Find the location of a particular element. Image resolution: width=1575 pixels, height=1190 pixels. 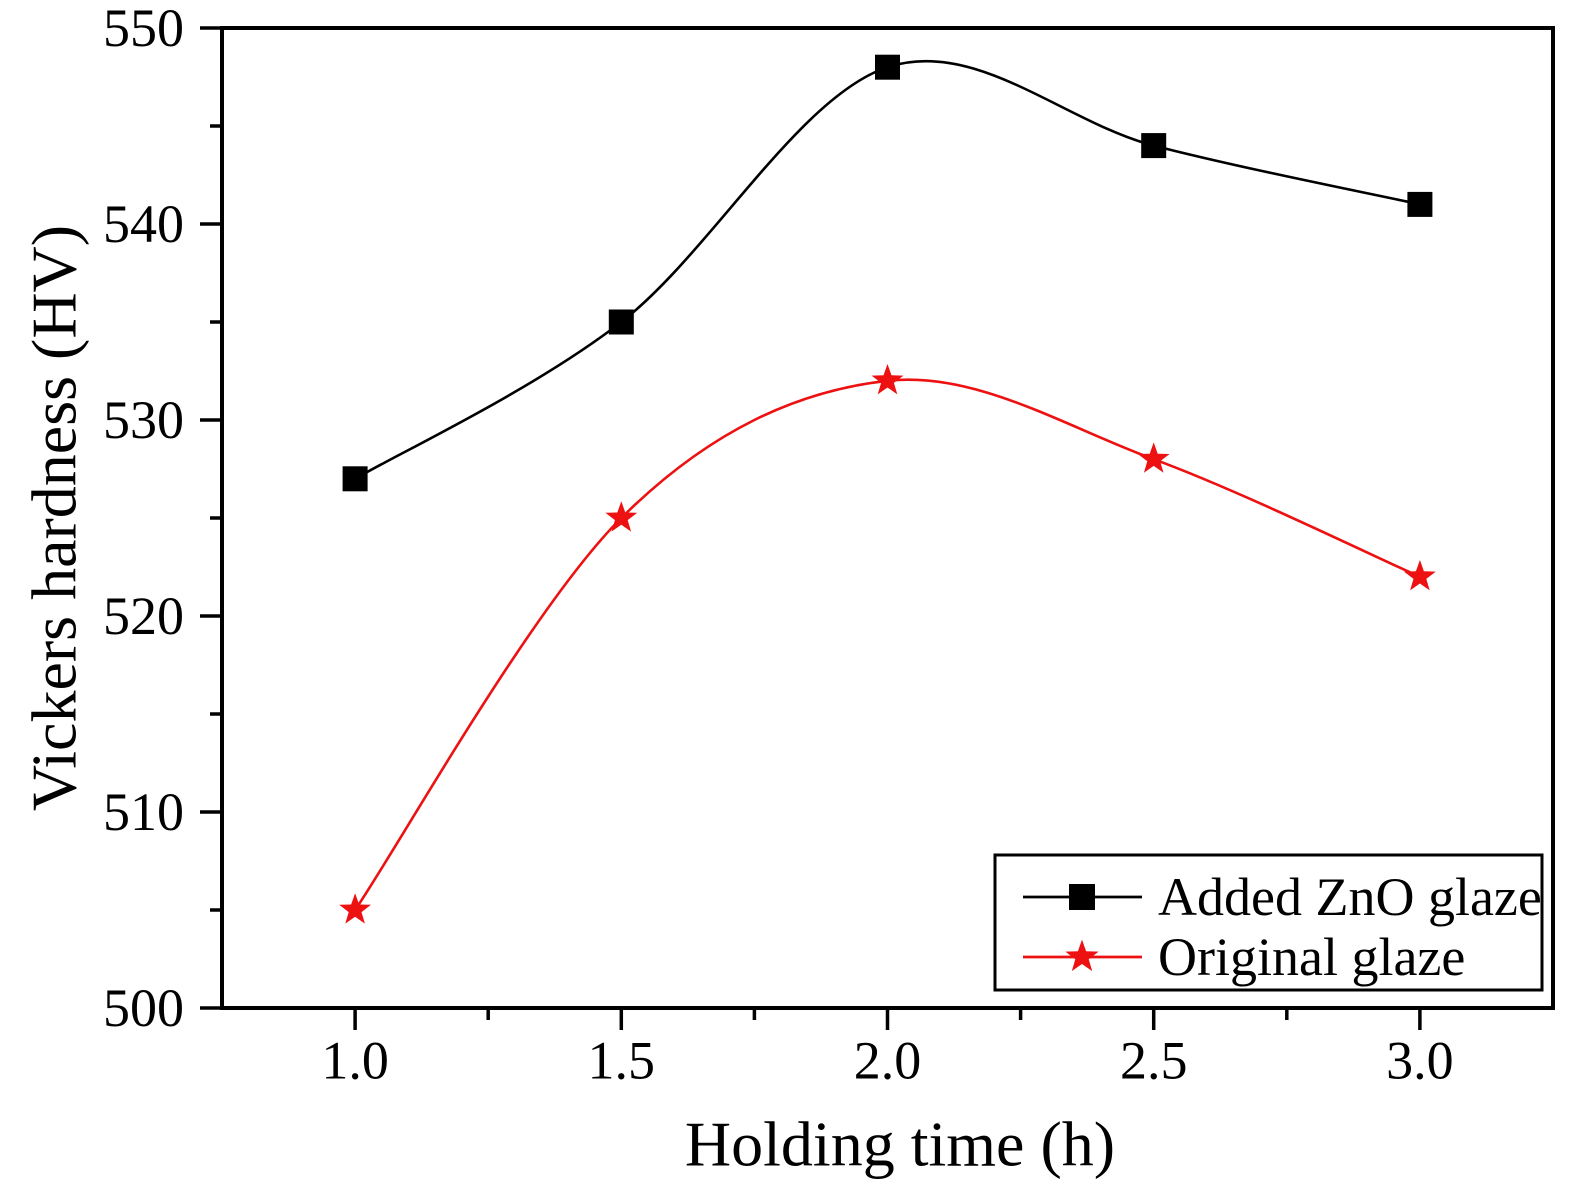

x-axis-title: Holding time (h) is located at coordinates (900, 1144).